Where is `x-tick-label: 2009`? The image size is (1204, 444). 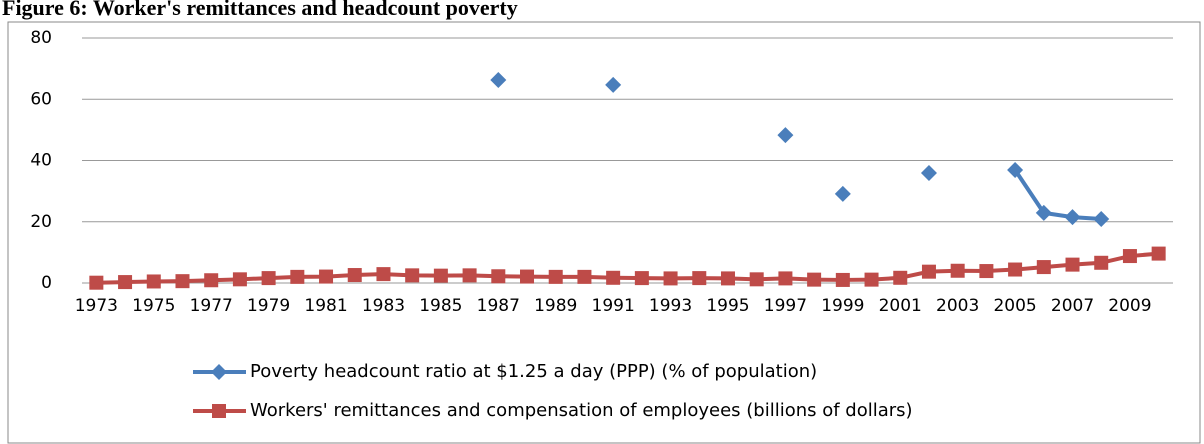 x-tick-label: 2009 is located at coordinates (1129, 306).